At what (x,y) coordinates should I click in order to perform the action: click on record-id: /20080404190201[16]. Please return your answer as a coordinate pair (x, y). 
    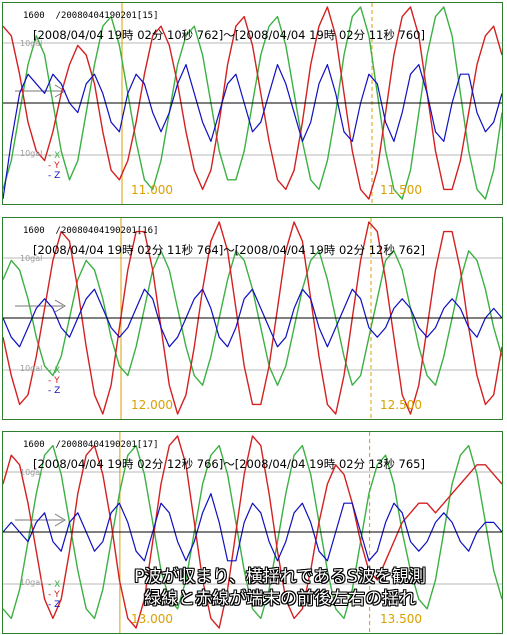
    Looking at the image, I should click on (107, 231).